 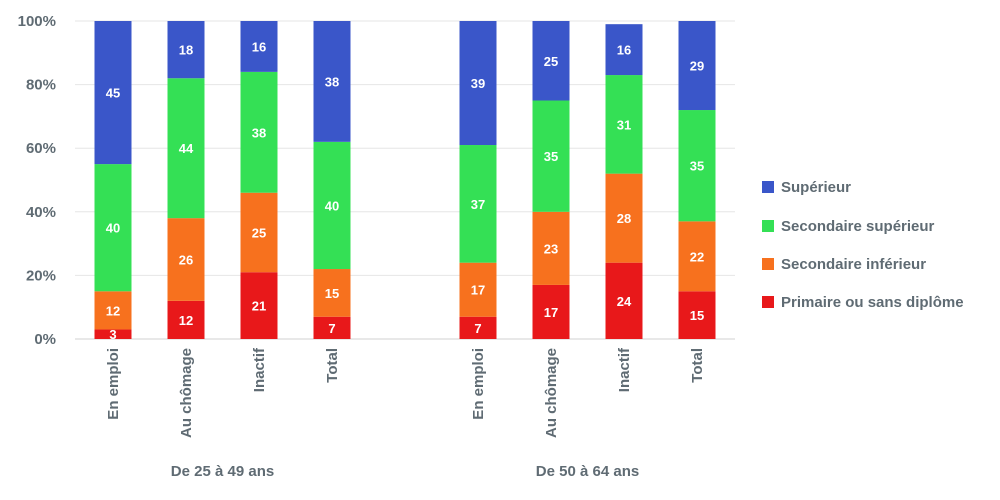 I want to click on data-label: 18, so click(x=186, y=50).